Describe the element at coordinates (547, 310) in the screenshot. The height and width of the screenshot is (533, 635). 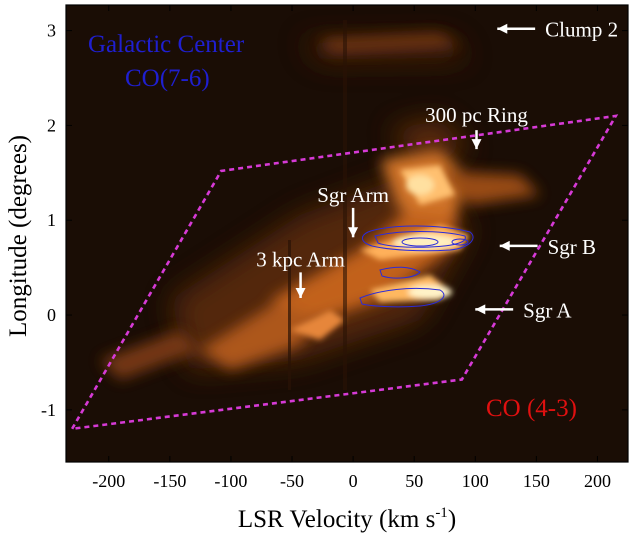
I see `annotation-label: Sgr A` at that location.